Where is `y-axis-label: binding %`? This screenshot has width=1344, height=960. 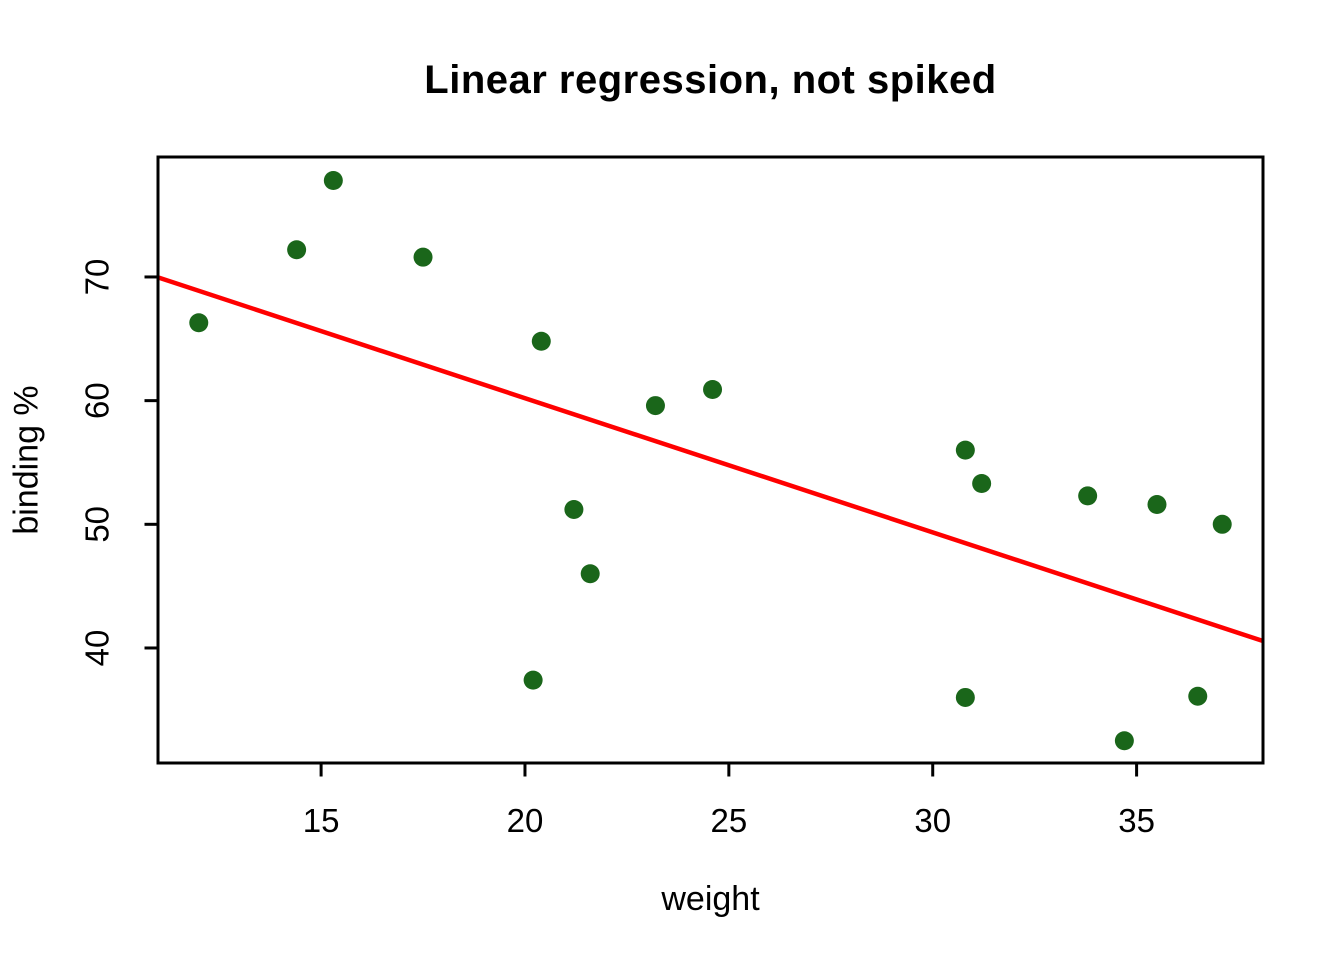 y-axis-label: binding % is located at coordinates (26, 460).